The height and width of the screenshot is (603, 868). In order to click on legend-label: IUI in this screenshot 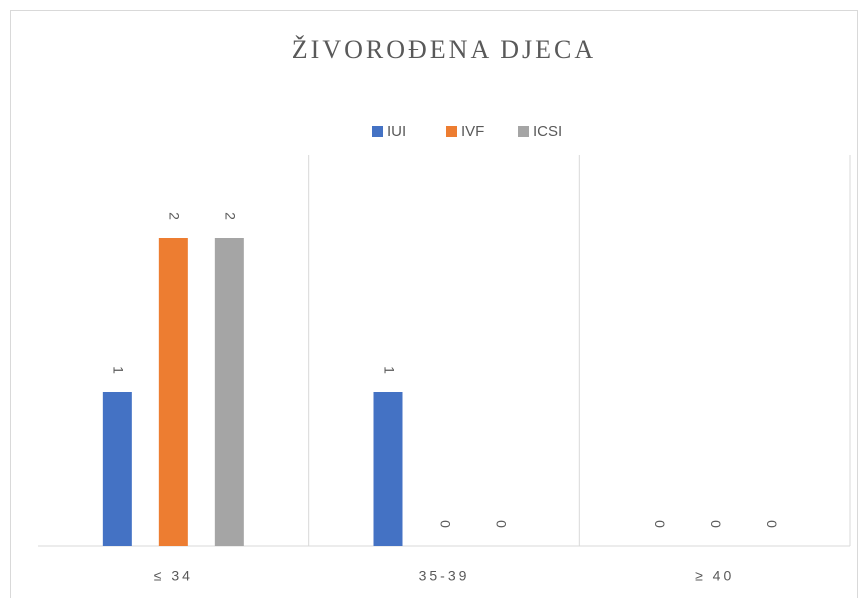, I will do `click(396, 131)`.